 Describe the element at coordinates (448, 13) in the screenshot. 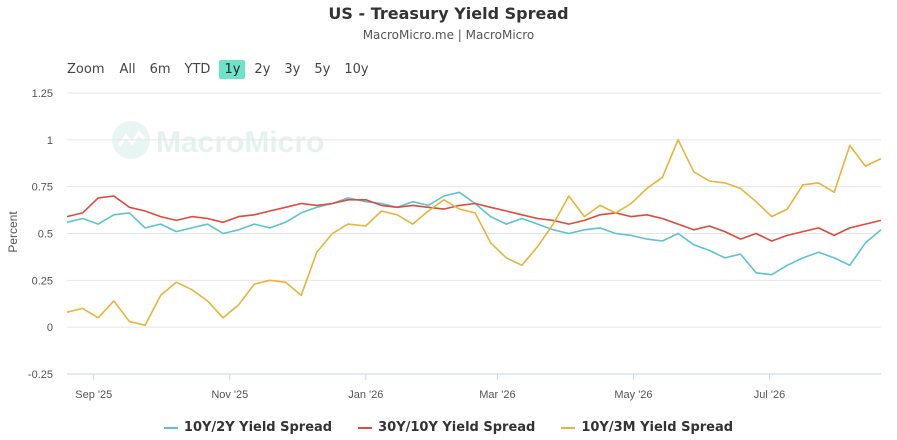

I see `chart-title: US - Treasury Yield Spread` at that location.